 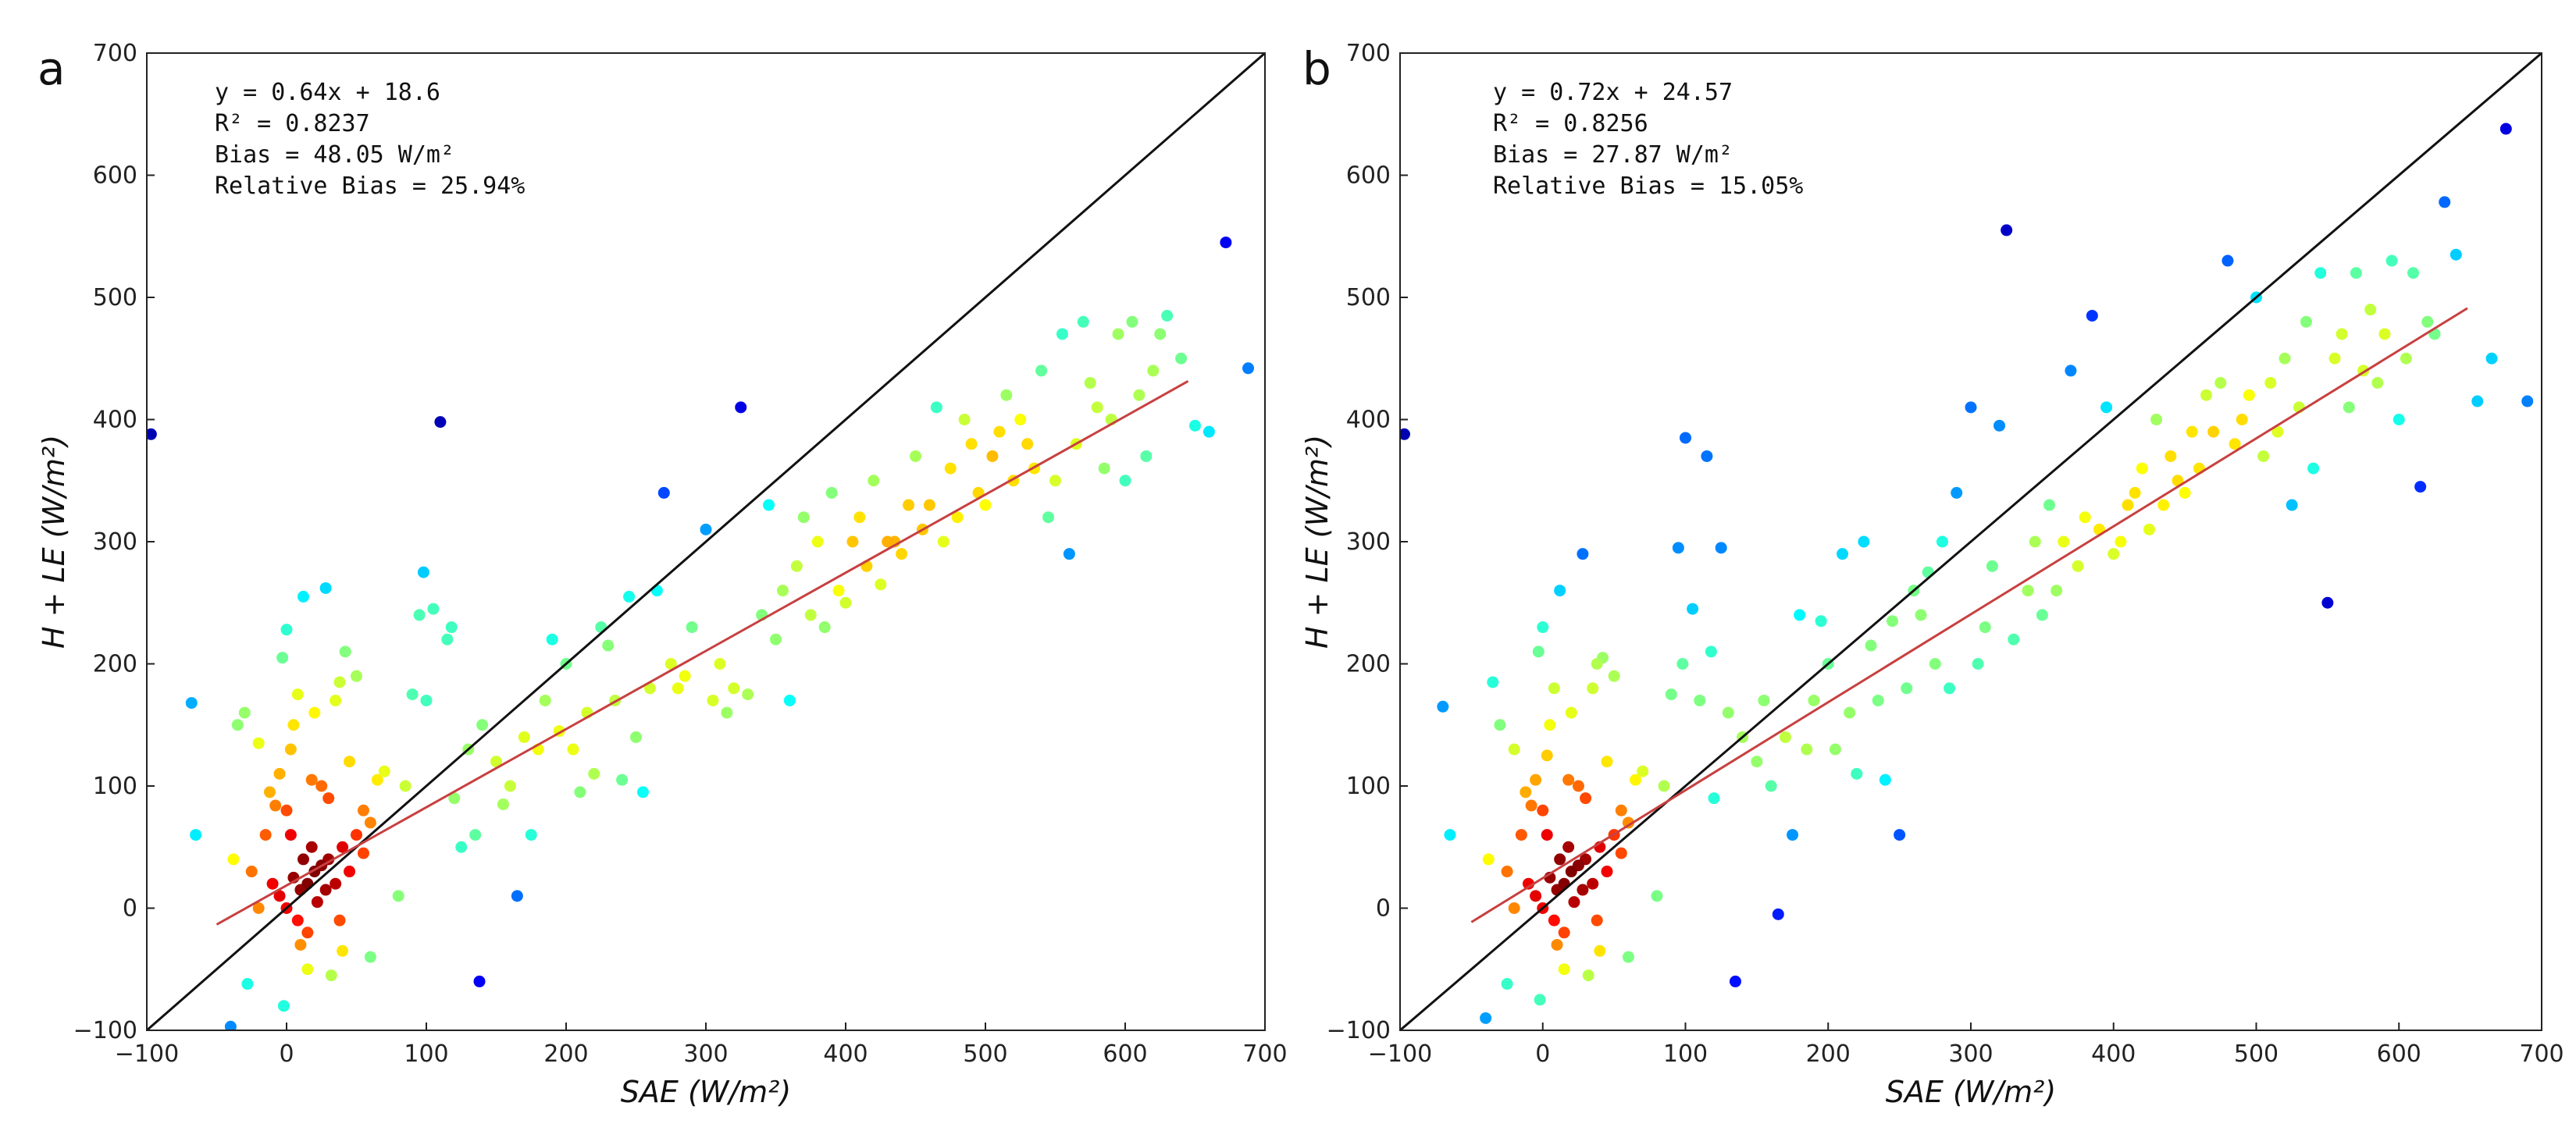 What do you see at coordinates (115, 297) in the screenshot?
I see `y-tick-label: 500` at bounding box center [115, 297].